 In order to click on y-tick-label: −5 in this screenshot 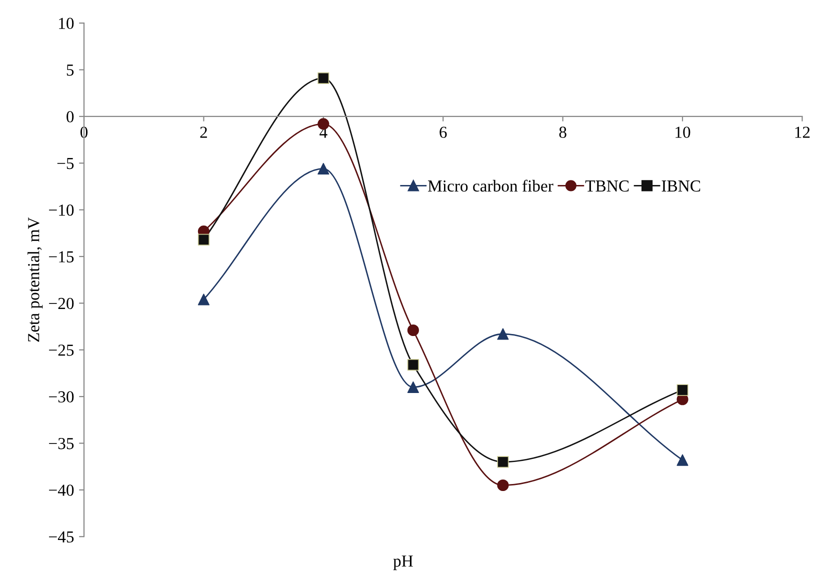, I will do `click(65, 164)`.